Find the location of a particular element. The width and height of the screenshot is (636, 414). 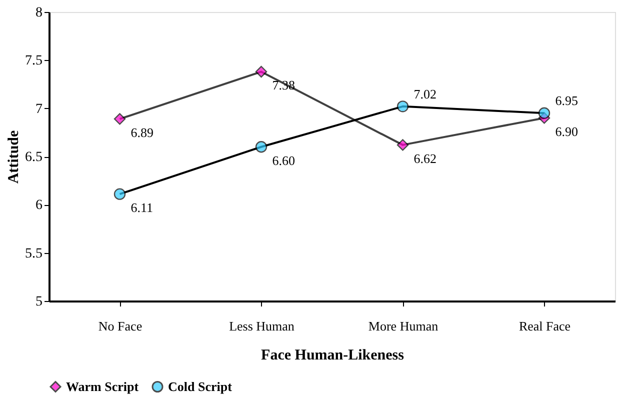

y-tick-label: 6.5 is located at coordinates (33, 157).